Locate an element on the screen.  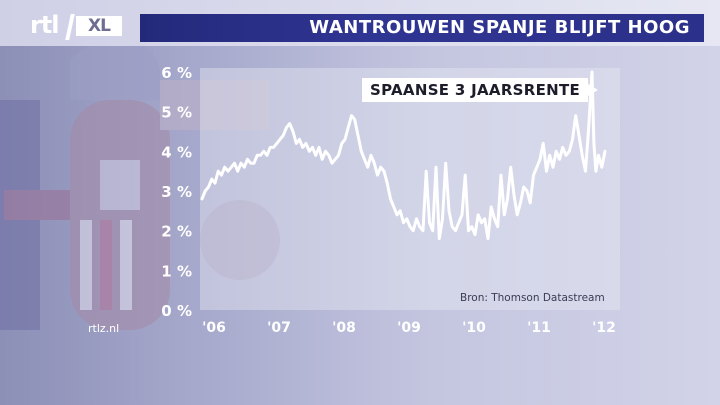
y-tick-label: 6 % is located at coordinates (176, 73).